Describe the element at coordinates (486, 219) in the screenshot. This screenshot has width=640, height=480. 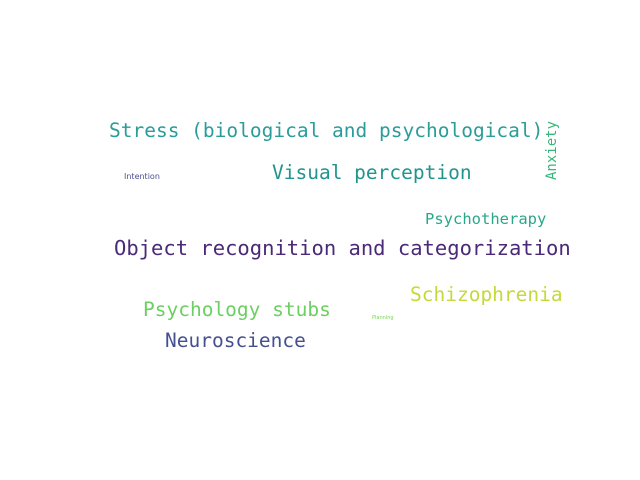
I see `word-psychotherapy: Psychotherapy` at that location.